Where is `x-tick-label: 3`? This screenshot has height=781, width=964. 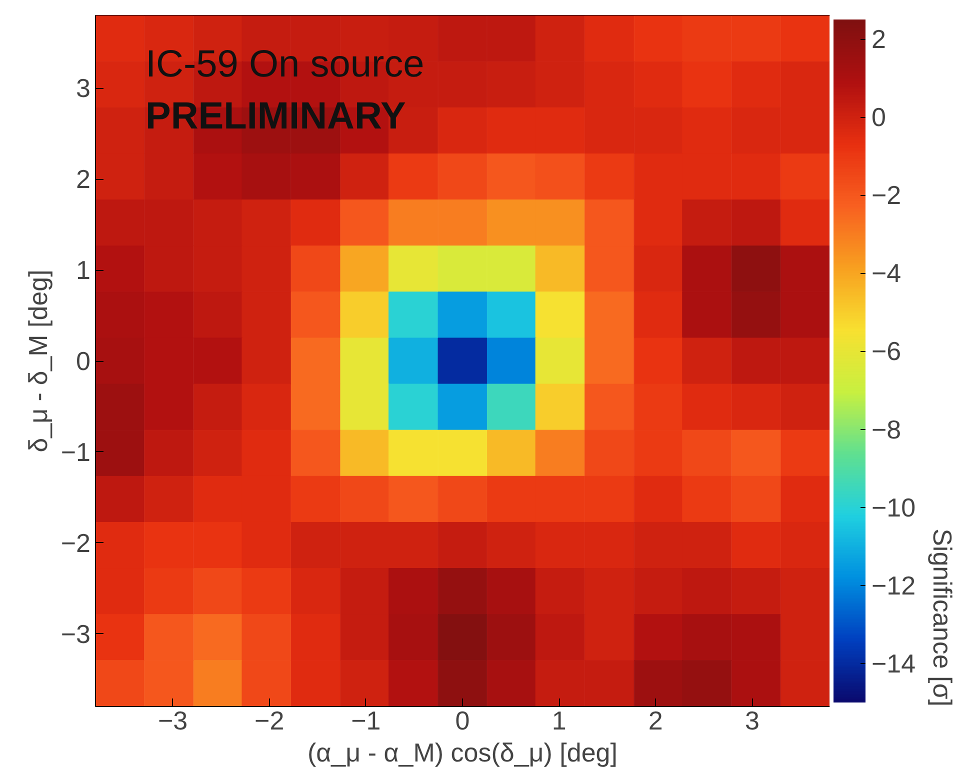 x-tick-label: 3 is located at coordinates (752, 721).